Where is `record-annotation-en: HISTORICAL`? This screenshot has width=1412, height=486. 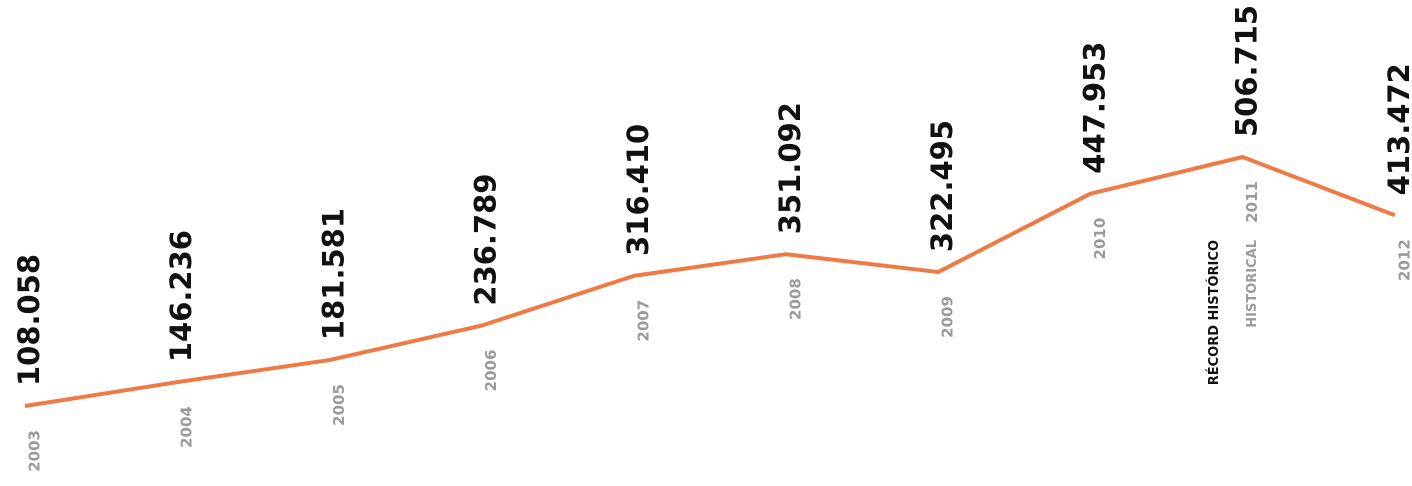
record-annotation-en: HISTORICAL is located at coordinates (1252, 284).